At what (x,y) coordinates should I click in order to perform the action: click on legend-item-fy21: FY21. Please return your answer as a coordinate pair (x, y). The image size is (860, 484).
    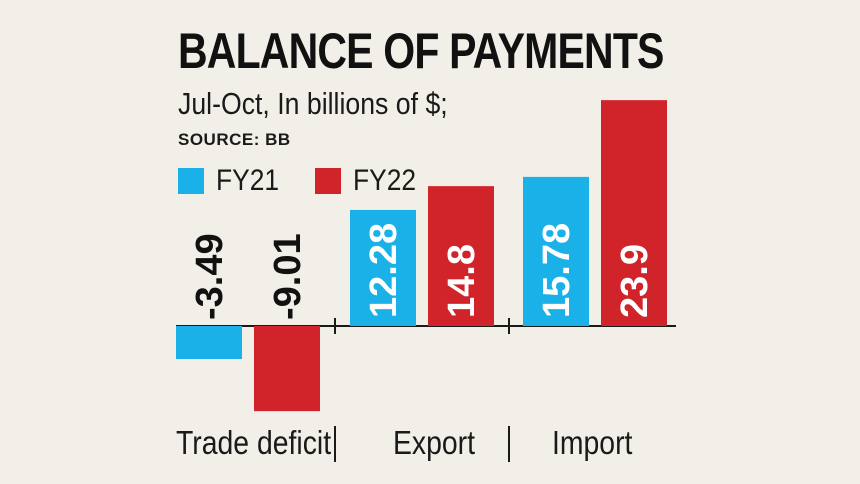
    Looking at the image, I should click on (233, 180).